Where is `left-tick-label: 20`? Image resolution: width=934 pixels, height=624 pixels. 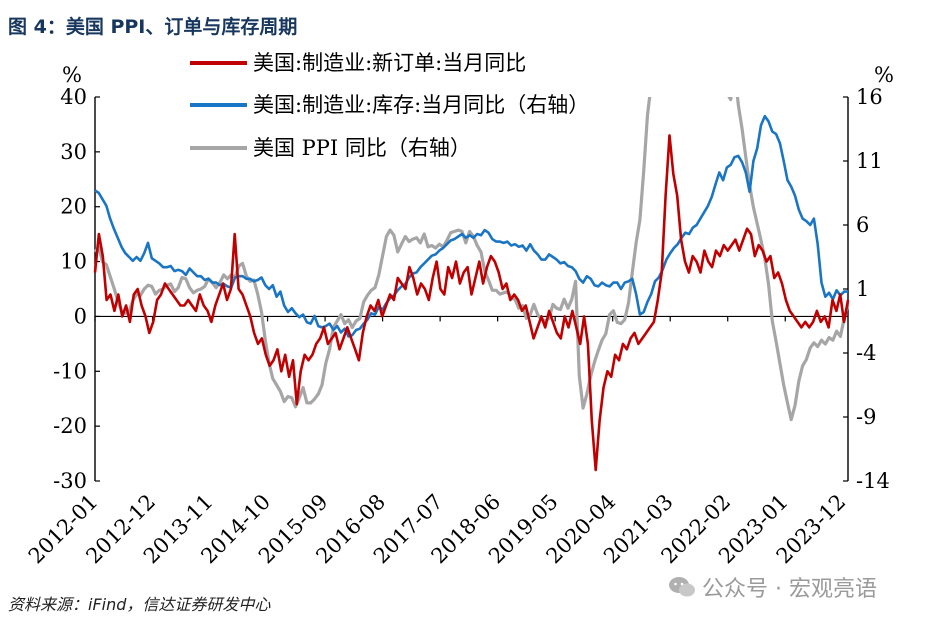 left-tick-label: 20 is located at coordinates (73, 207).